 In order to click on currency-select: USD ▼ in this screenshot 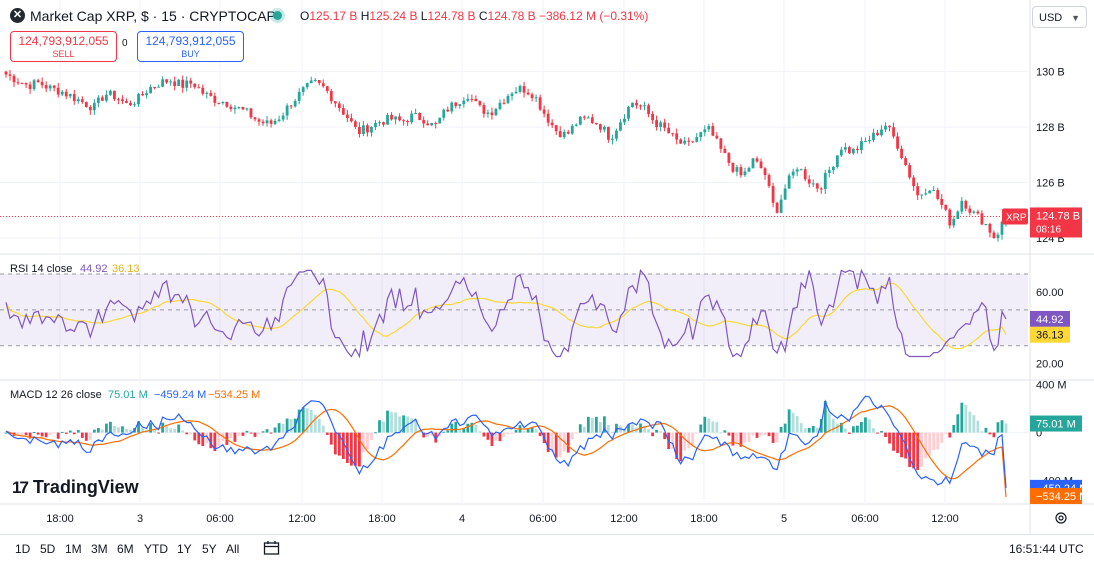, I will do `click(1059, 17)`.